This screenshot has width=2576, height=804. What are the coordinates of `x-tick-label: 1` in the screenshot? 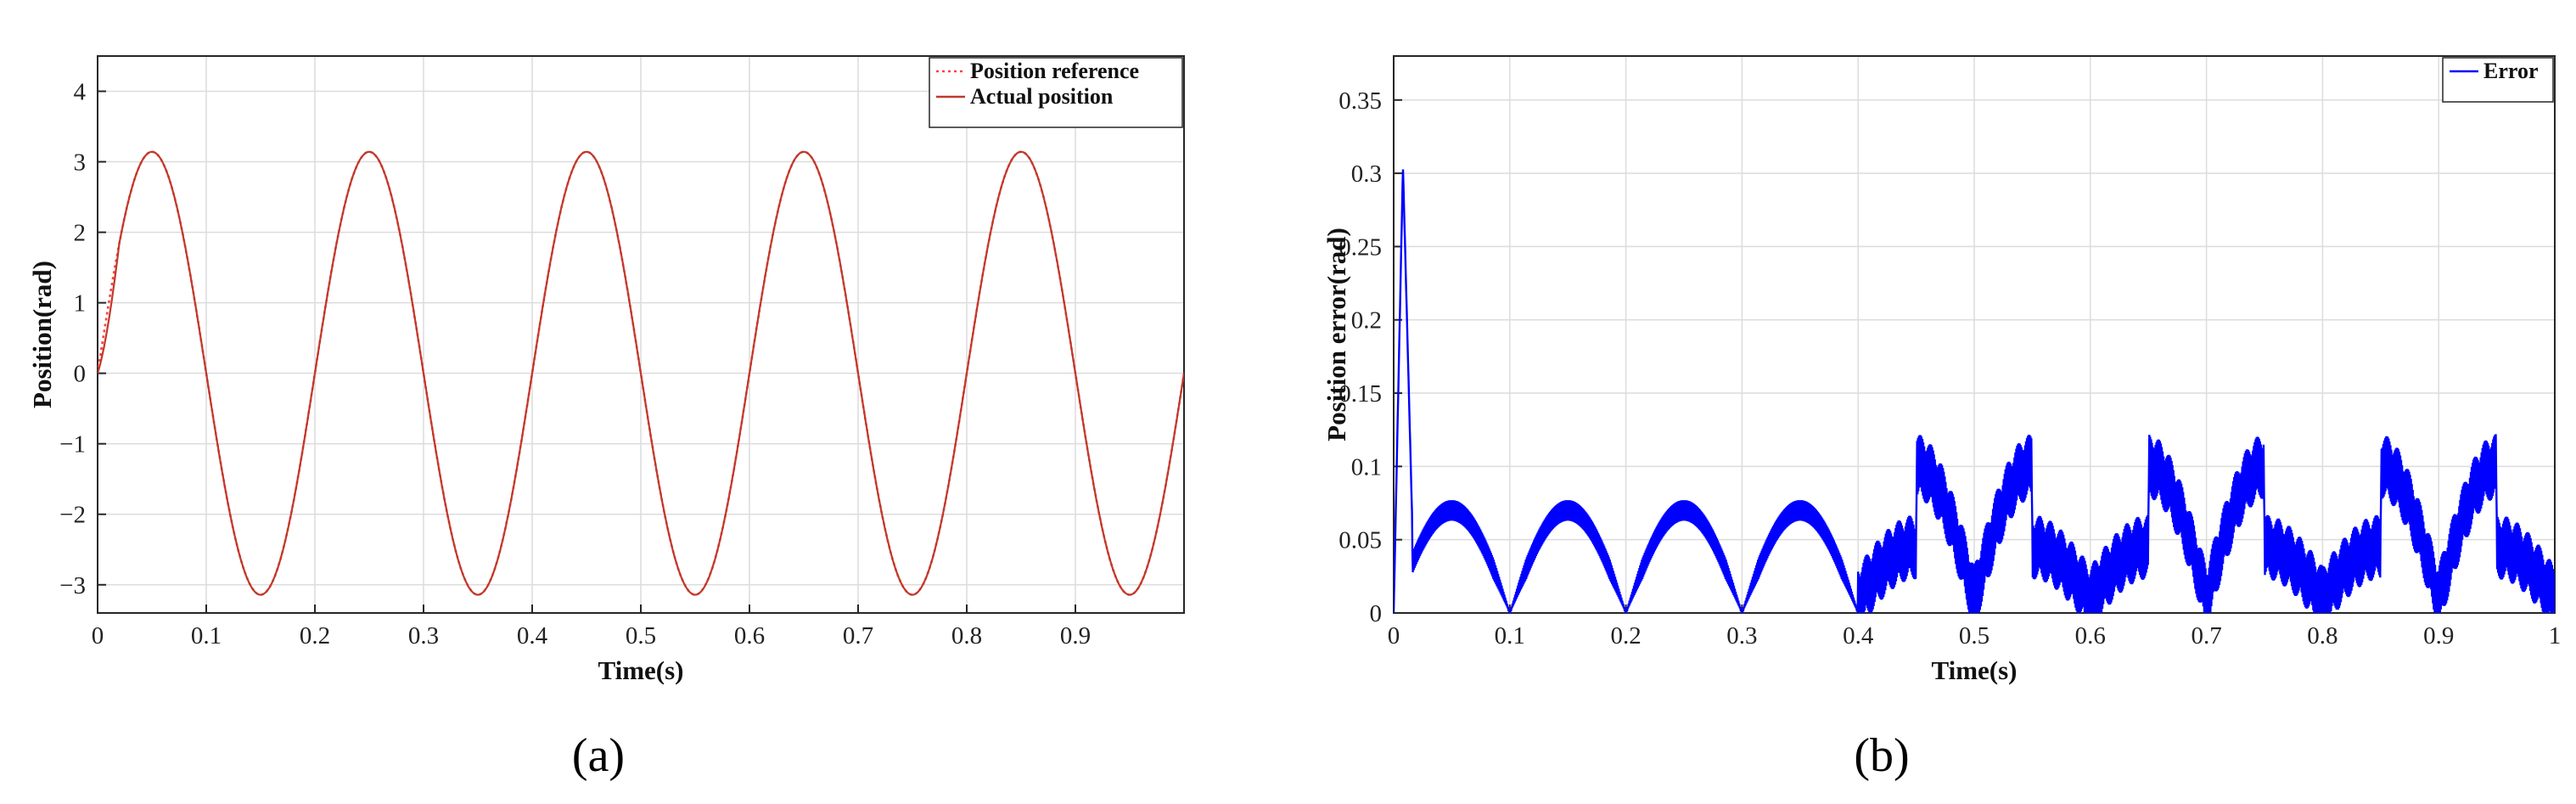 It's located at (2555, 635).